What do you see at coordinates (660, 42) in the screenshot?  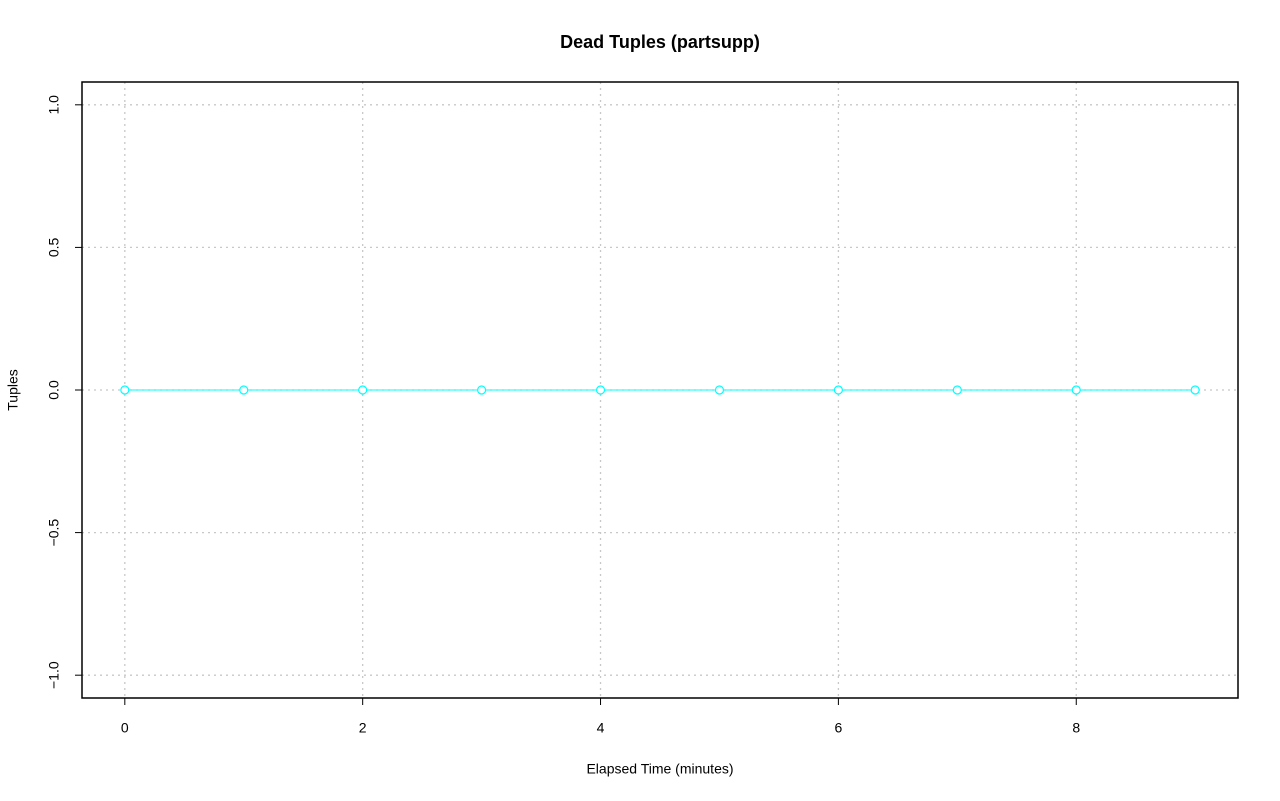 I see `chart-title: Dead Tuples (partsupp)` at bounding box center [660, 42].